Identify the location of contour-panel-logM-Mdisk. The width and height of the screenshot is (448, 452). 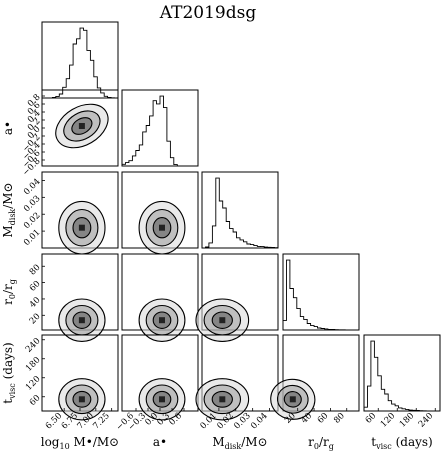
(80, 213).